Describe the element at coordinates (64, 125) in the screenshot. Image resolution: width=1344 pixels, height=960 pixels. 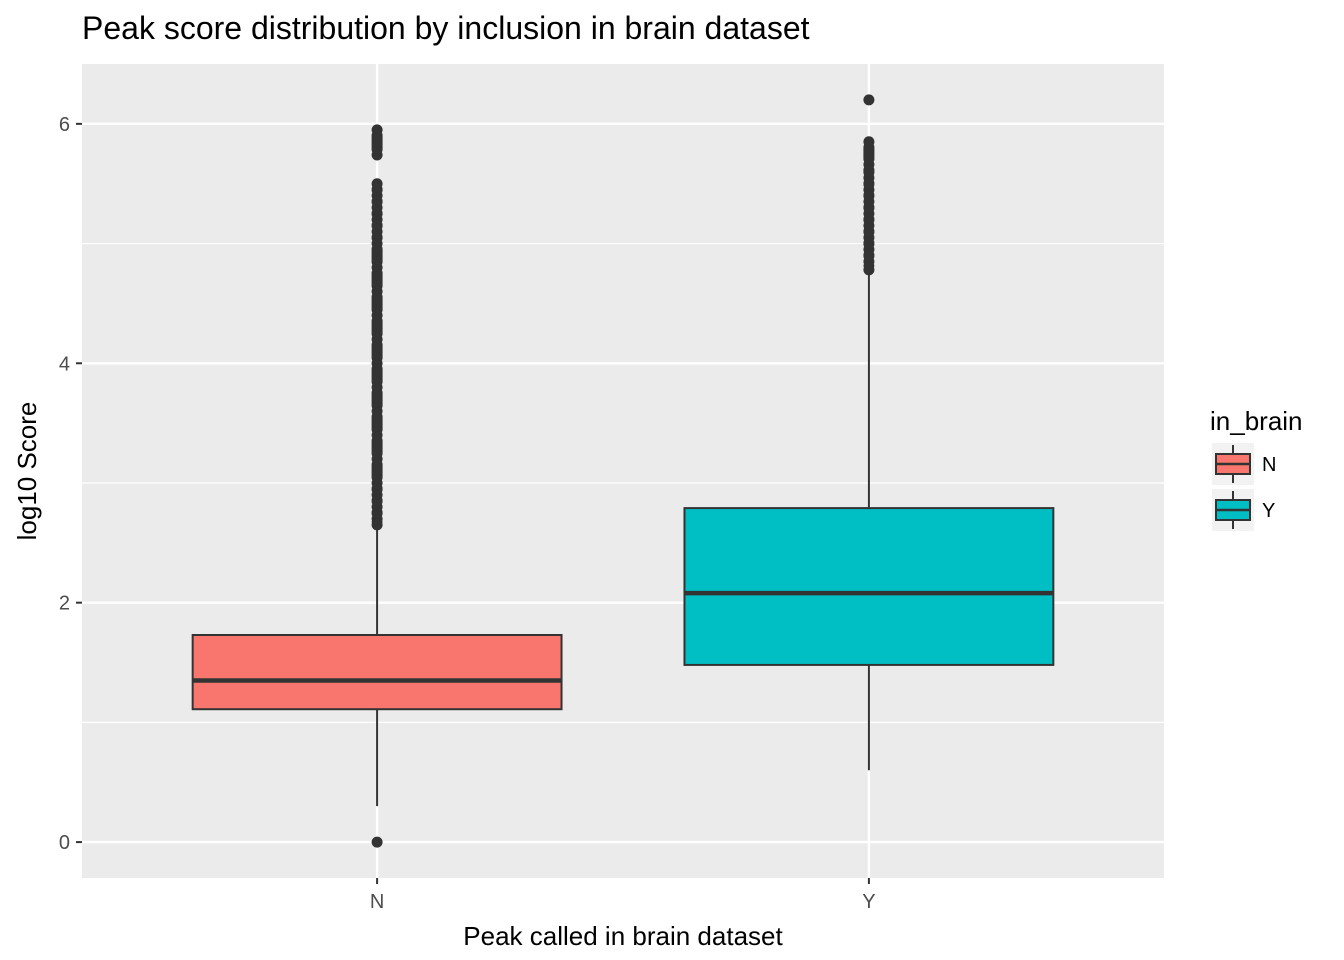
I see `y-tick-label: 6` at that location.